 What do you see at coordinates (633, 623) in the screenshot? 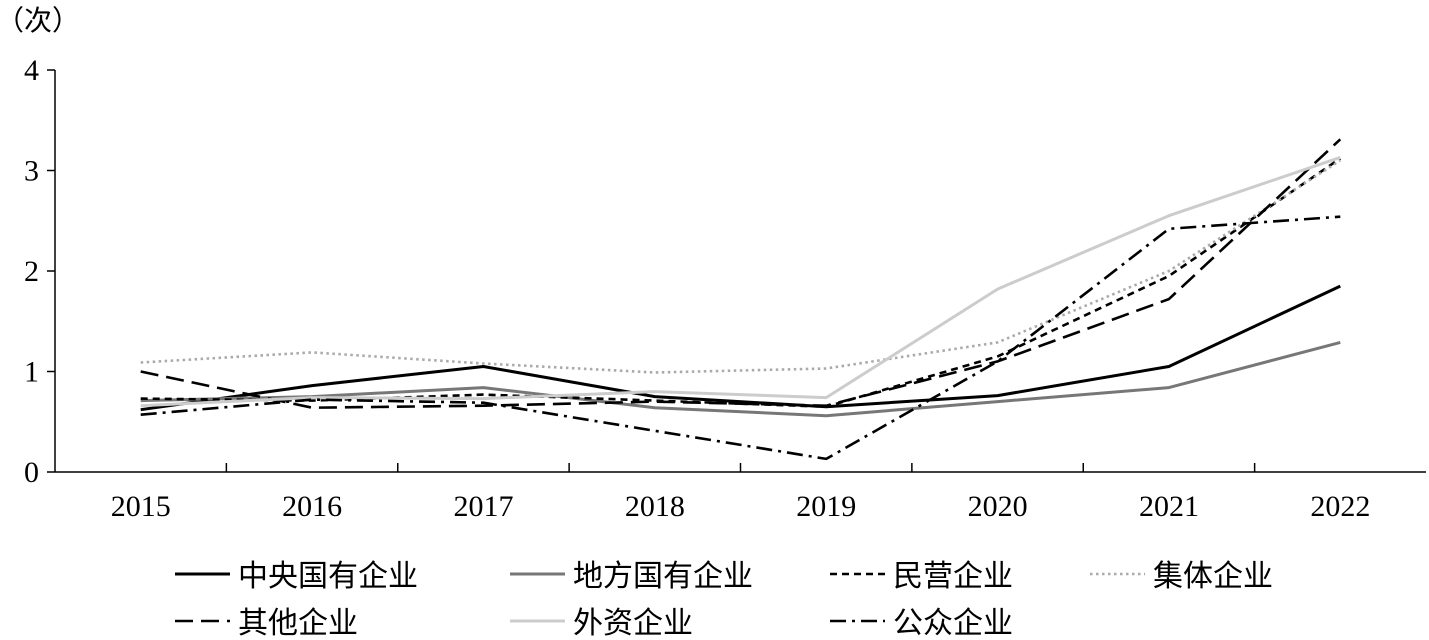
I see `legend-label: 外资企业` at bounding box center [633, 623].